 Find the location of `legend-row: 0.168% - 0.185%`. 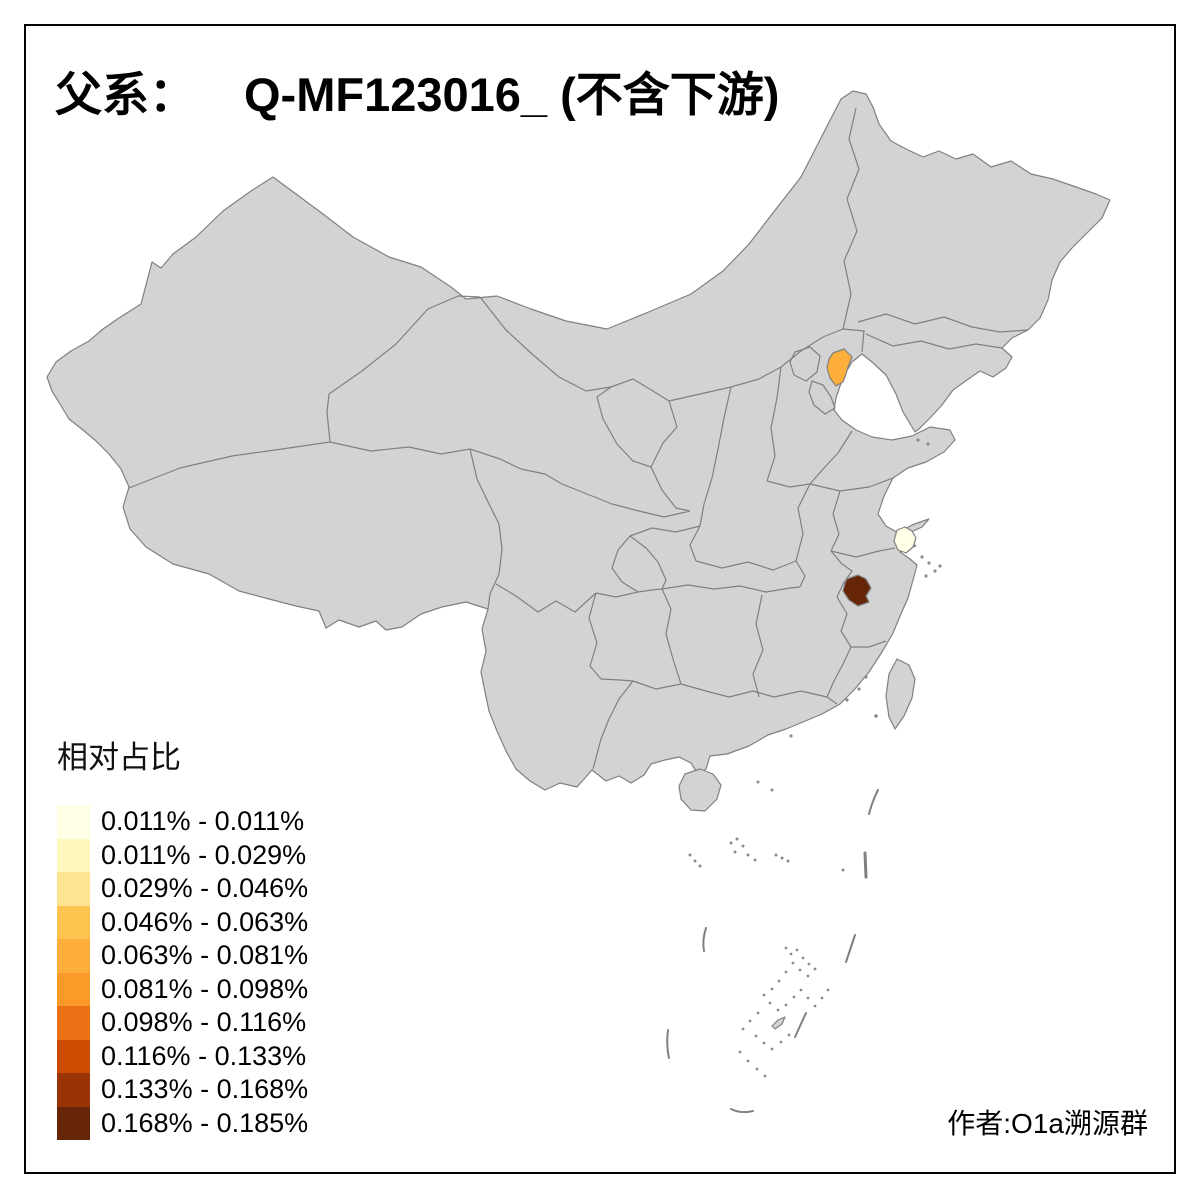

legend-row: 0.168% - 0.185% is located at coordinates (182, 1123).